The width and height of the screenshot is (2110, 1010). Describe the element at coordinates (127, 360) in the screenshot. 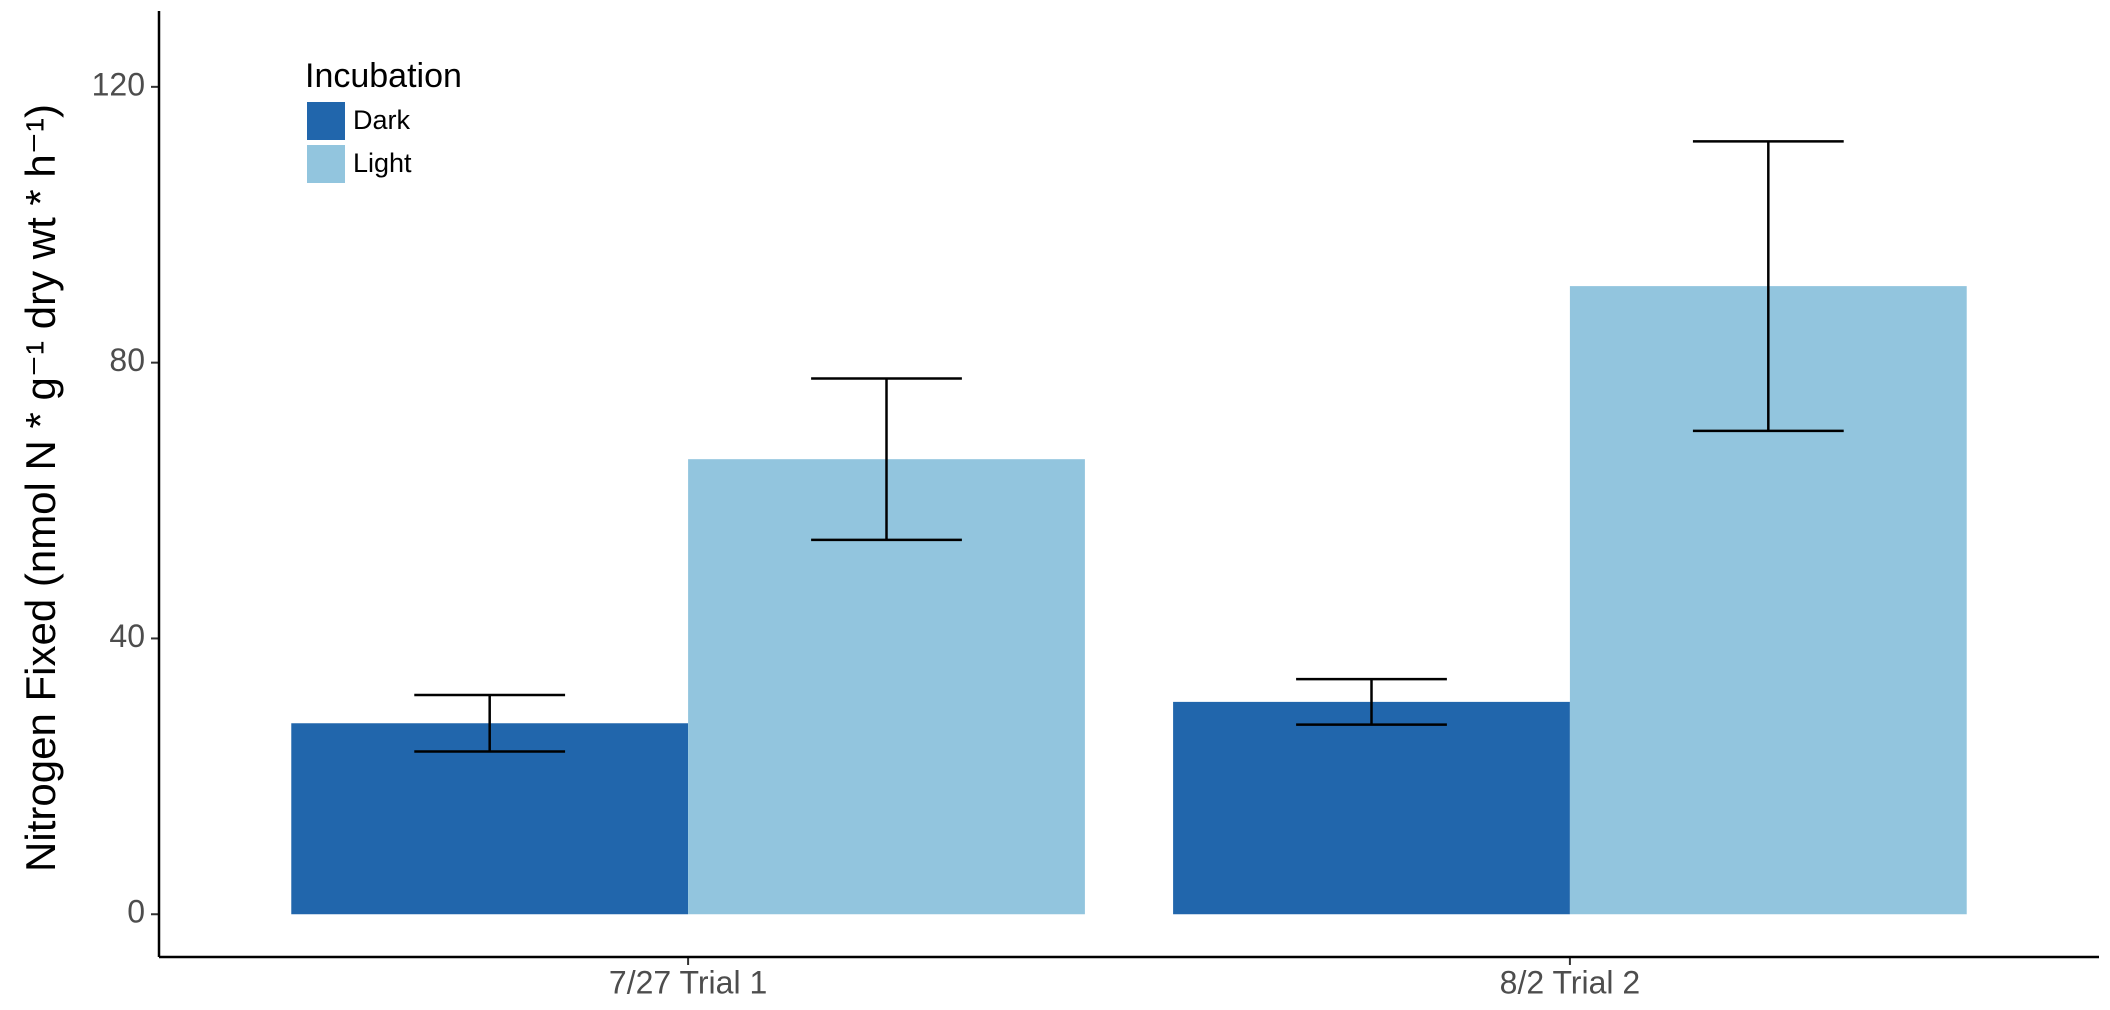

I see `y-tick-label: 80` at that location.